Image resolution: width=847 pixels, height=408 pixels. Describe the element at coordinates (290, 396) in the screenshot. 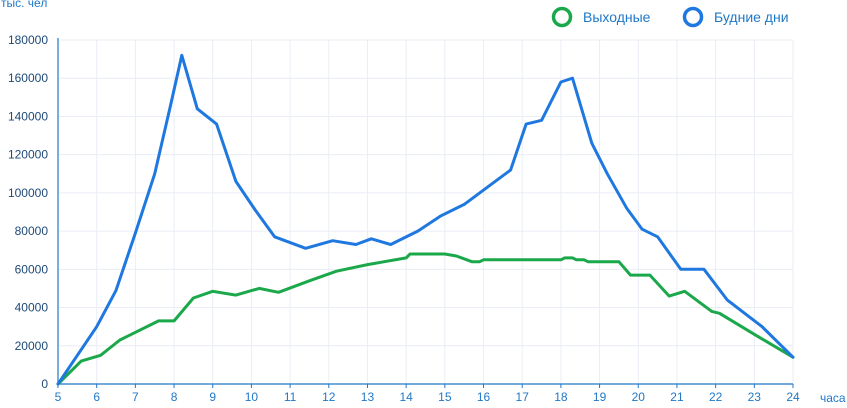

I see `x-tick-label: 11` at that location.